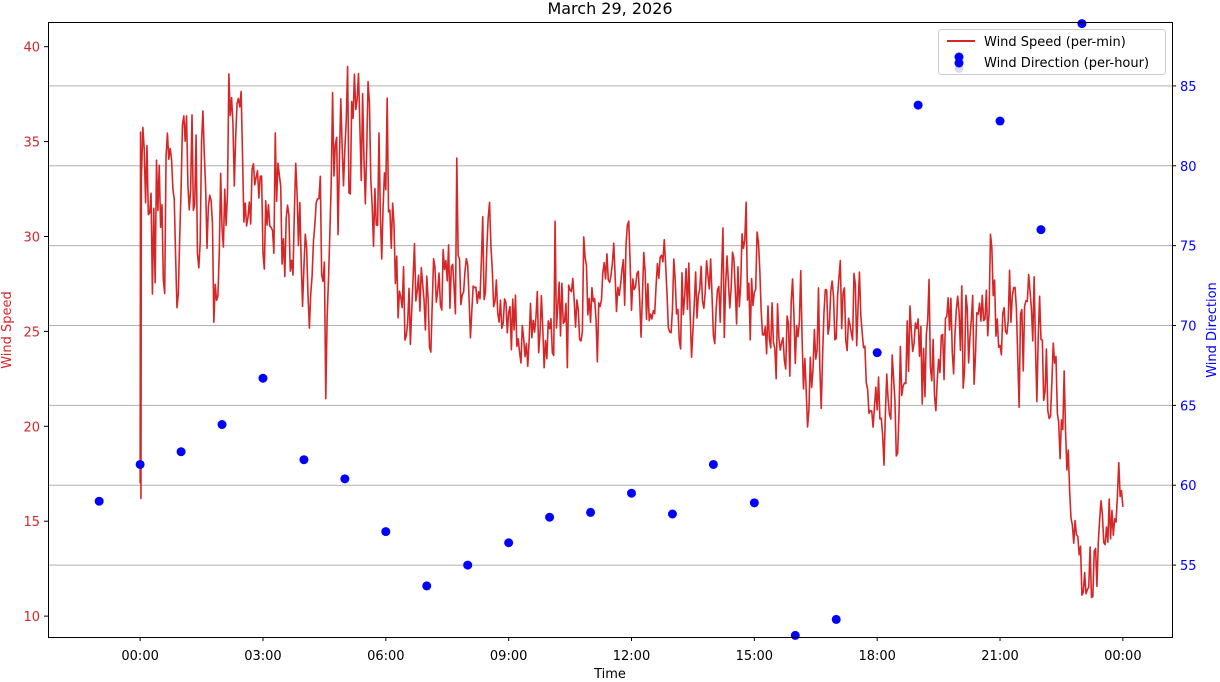 Image resolution: width=1220 pixels, height=682 pixels. Describe the element at coordinates (1212, 330) in the screenshot. I see `right-axis-label: Wind Direction` at that location.